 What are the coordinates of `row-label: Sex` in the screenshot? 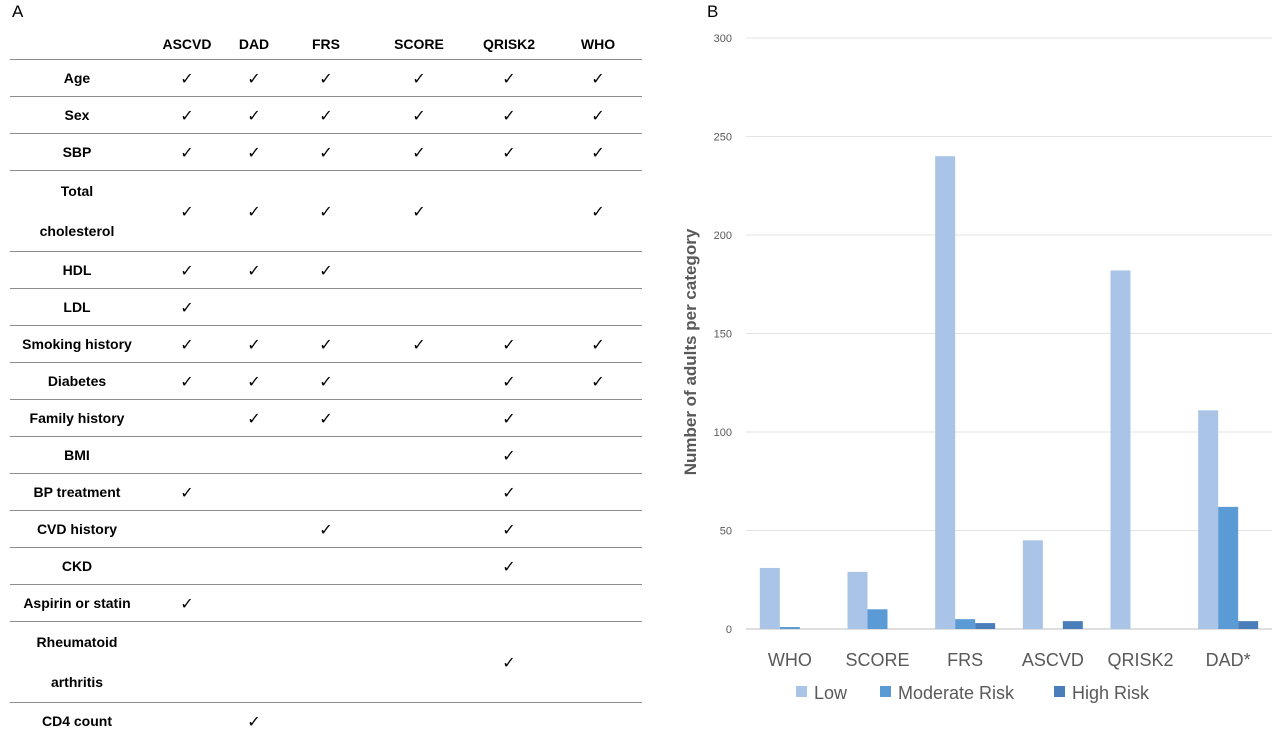 It's located at (77, 115).